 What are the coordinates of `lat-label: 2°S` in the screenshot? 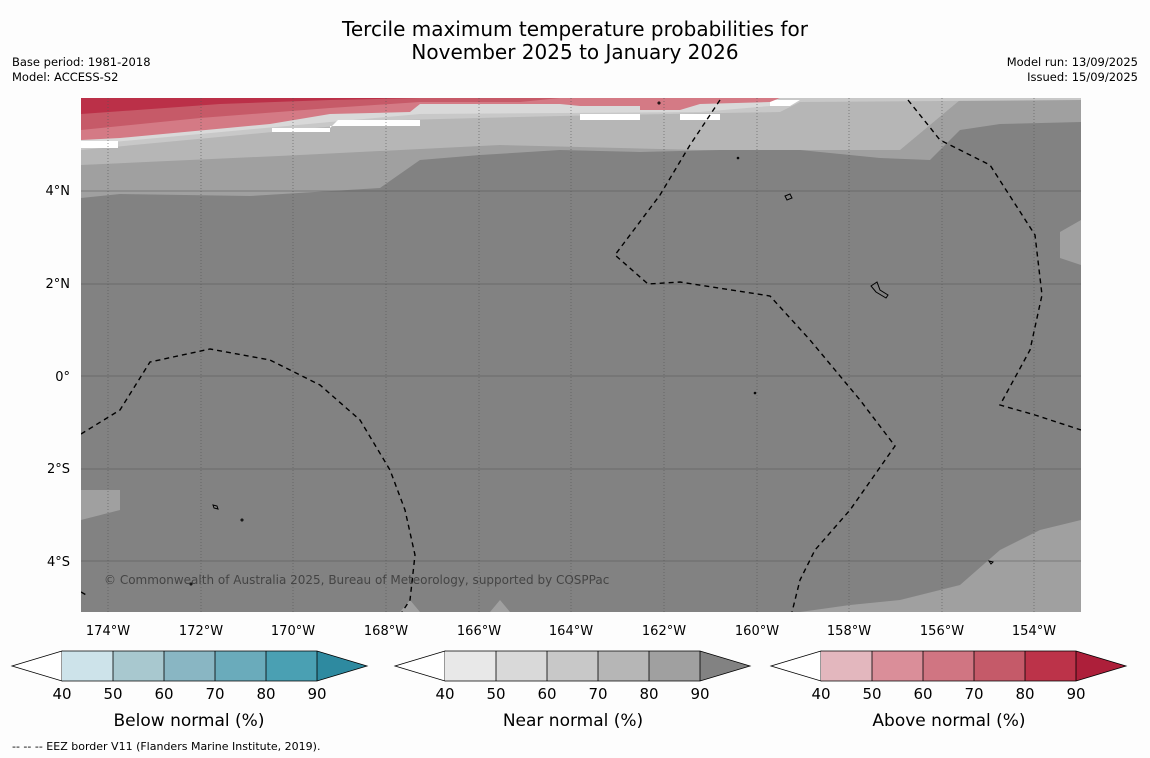 It's located at (58, 469).